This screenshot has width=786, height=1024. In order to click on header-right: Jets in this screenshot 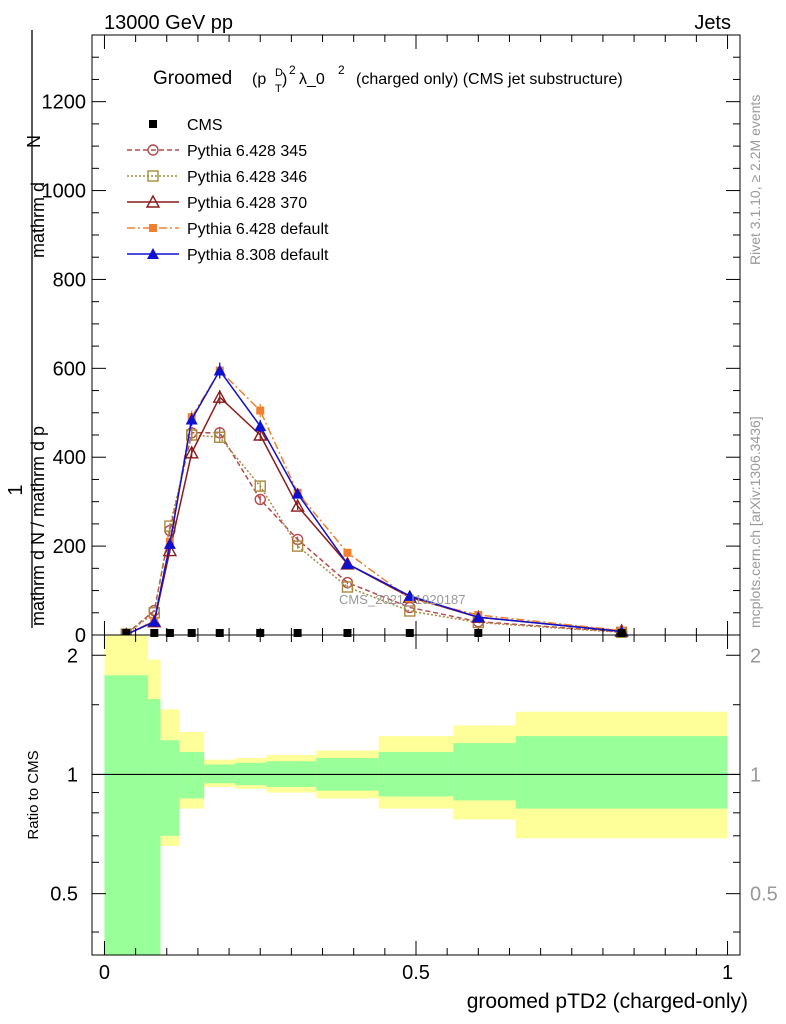, I will do `click(712, 23)`.